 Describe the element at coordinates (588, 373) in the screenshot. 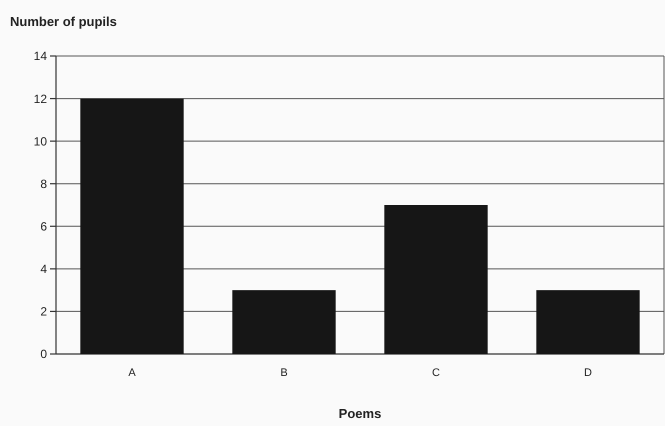

I see `x-tick-label: D` at that location.